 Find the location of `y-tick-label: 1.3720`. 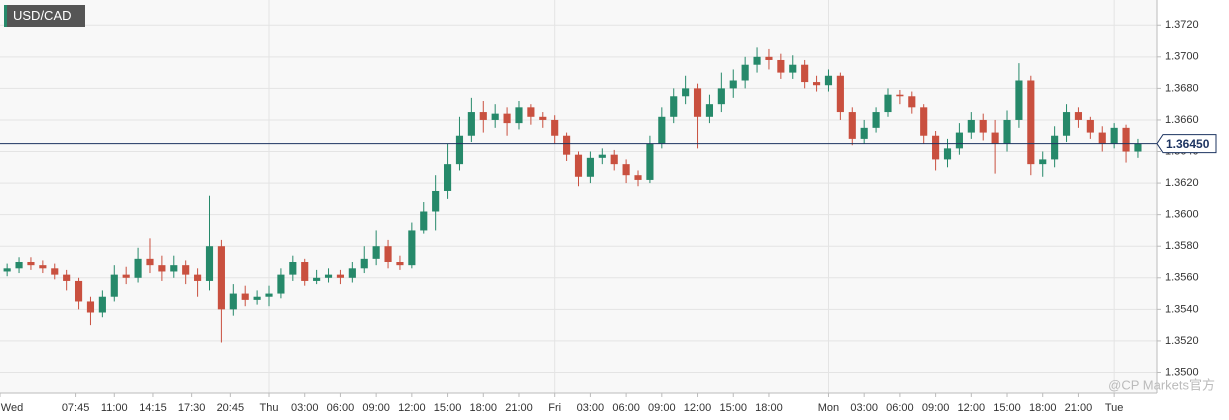

y-tick-label: 1.3720 is located at coordinates (1182, 25).